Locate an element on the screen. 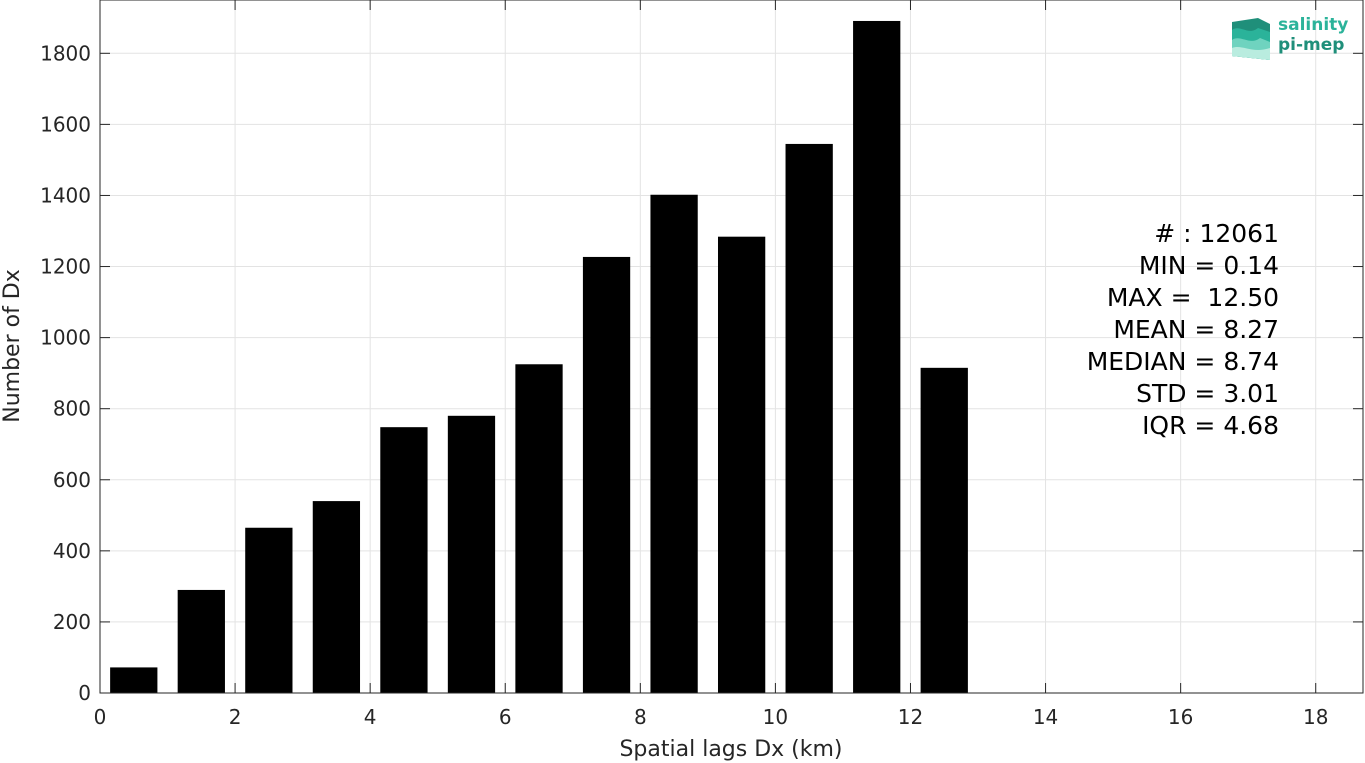 The height and width of the screenshot is (763, 1365). stat-min: MIN = 0.14 is located at coordinates (1208, 265).